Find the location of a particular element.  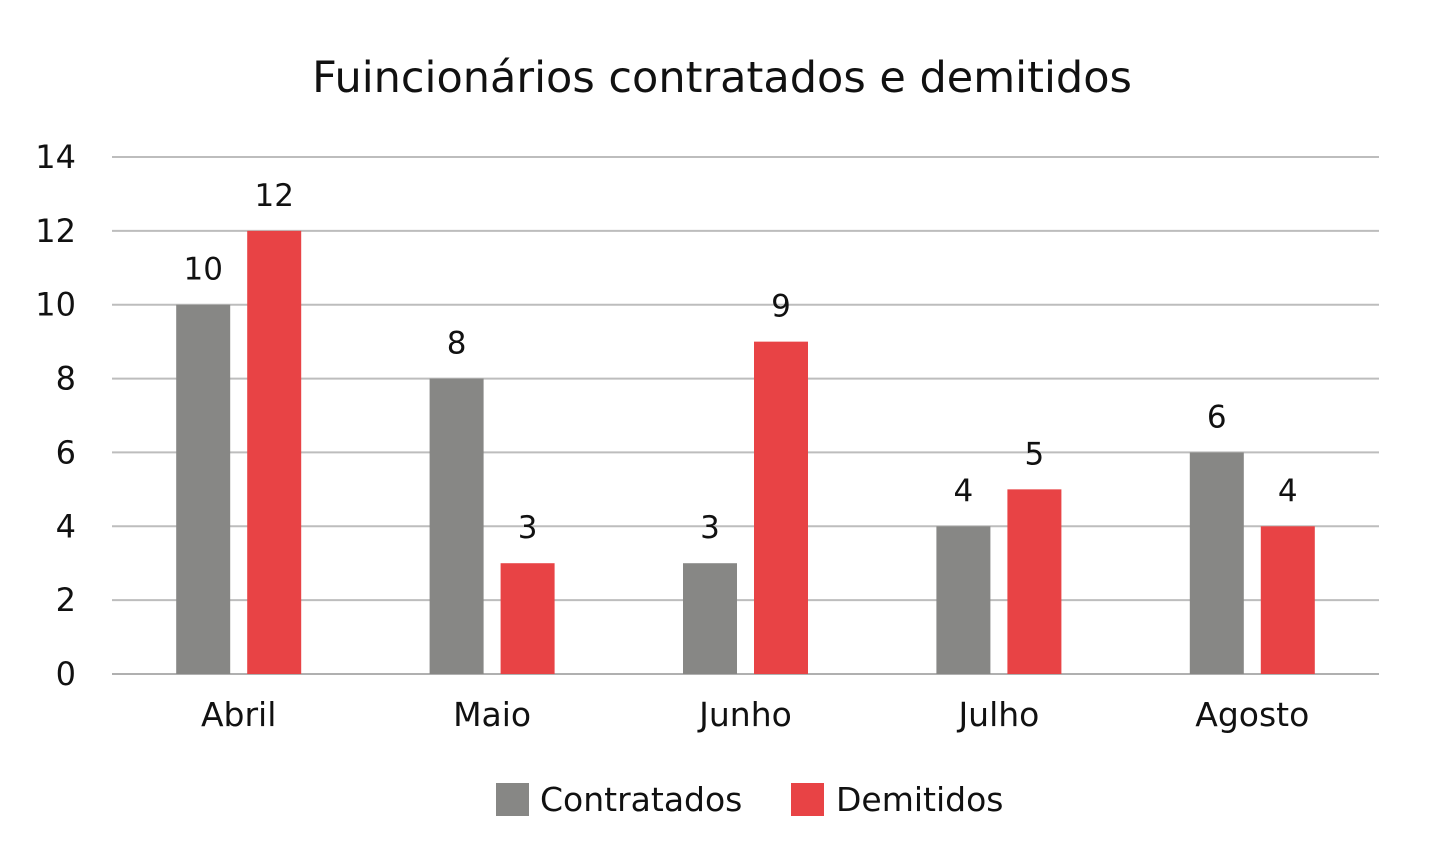

data-label-contratados-junho: 3 is located at coordinates (710, 528).